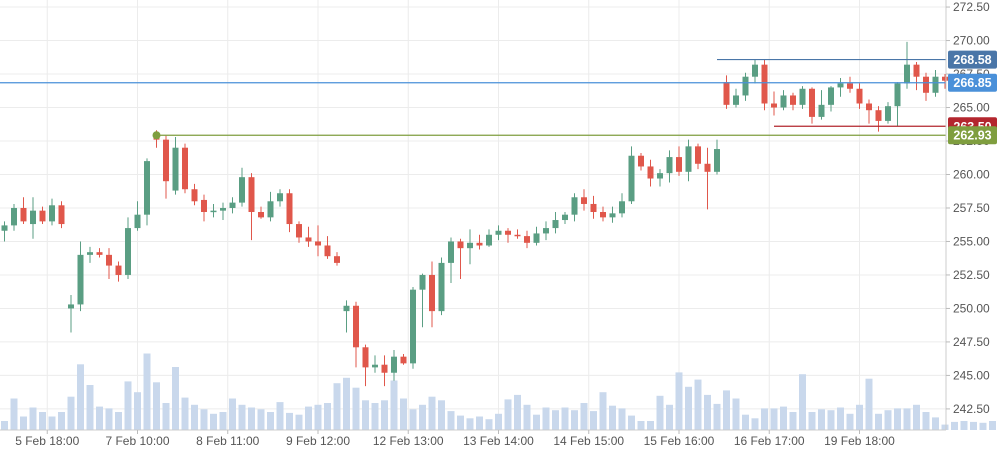 The height and width of the screenshot is (454, 998). I want to click on x-tick-label: 7 Feb 10:00, so click(137, 441).